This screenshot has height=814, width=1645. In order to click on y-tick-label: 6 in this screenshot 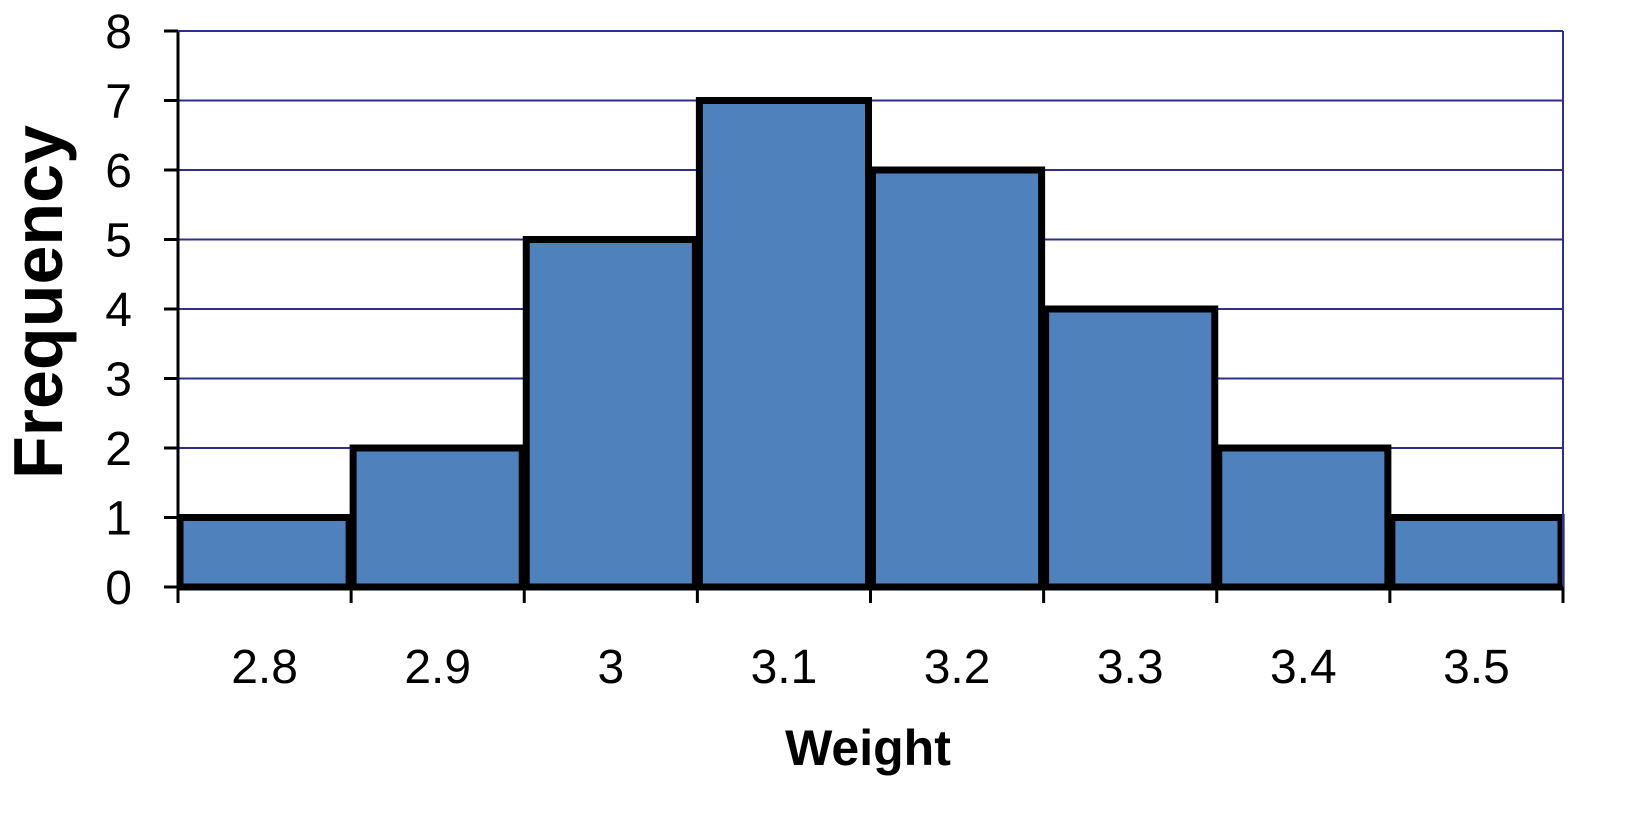, I will do `click(118, 171)`.